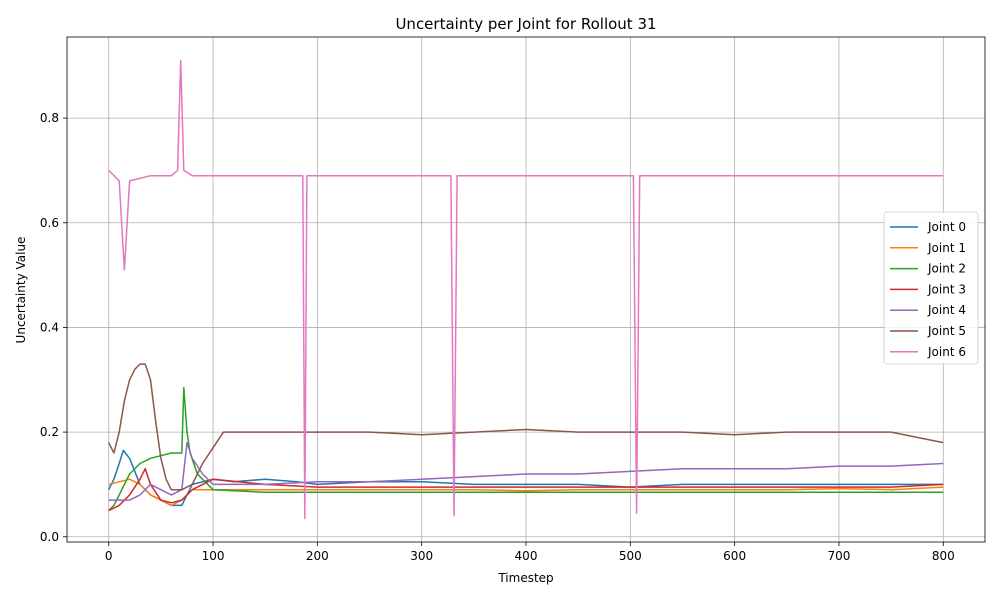 Image resolution: width=1000 pixels, height=600 pixels. I want to click on x-axis-label: Timestep, so click(525, 578).